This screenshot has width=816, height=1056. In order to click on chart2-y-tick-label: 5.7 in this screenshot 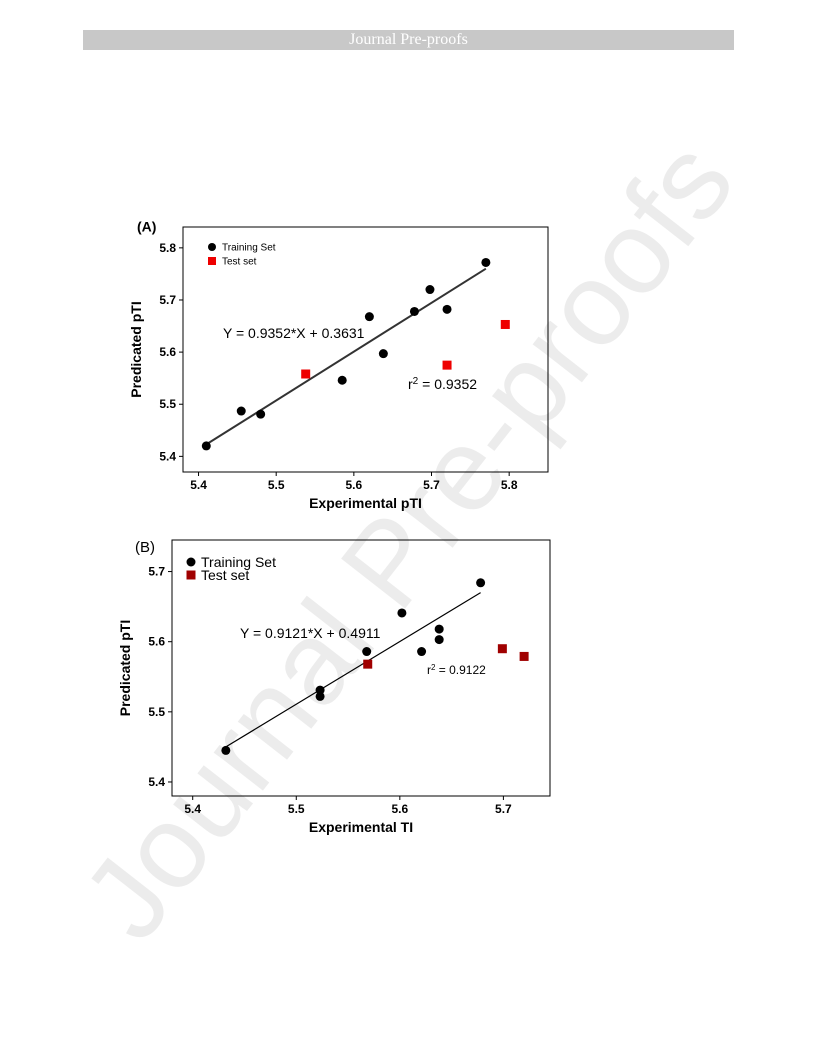, I will do `click(156, 572)`.